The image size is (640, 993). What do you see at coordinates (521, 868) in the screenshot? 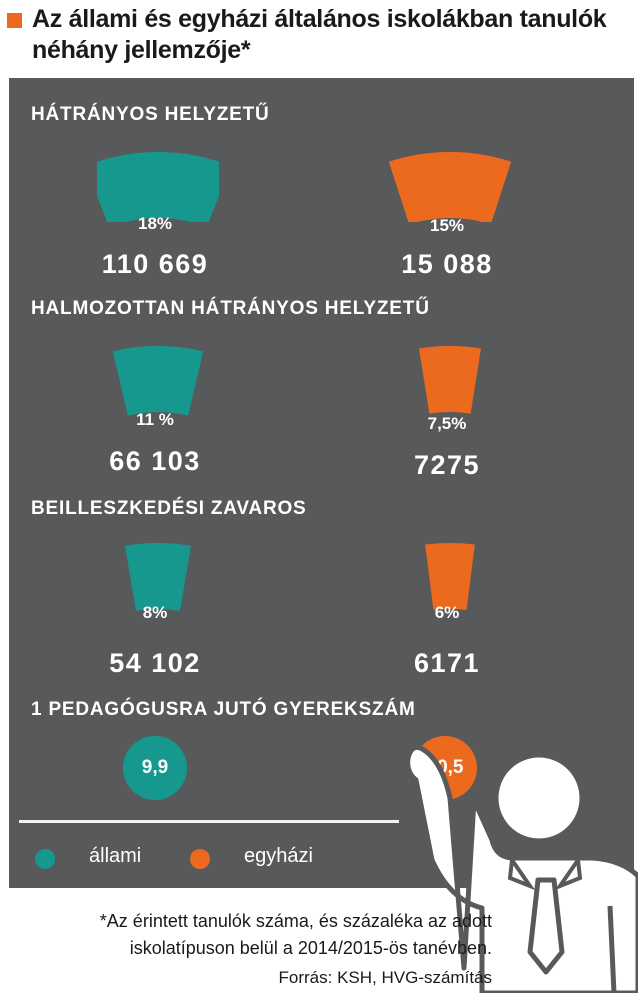
I see `person-pointing-icon` at bounding box center [521, 868].